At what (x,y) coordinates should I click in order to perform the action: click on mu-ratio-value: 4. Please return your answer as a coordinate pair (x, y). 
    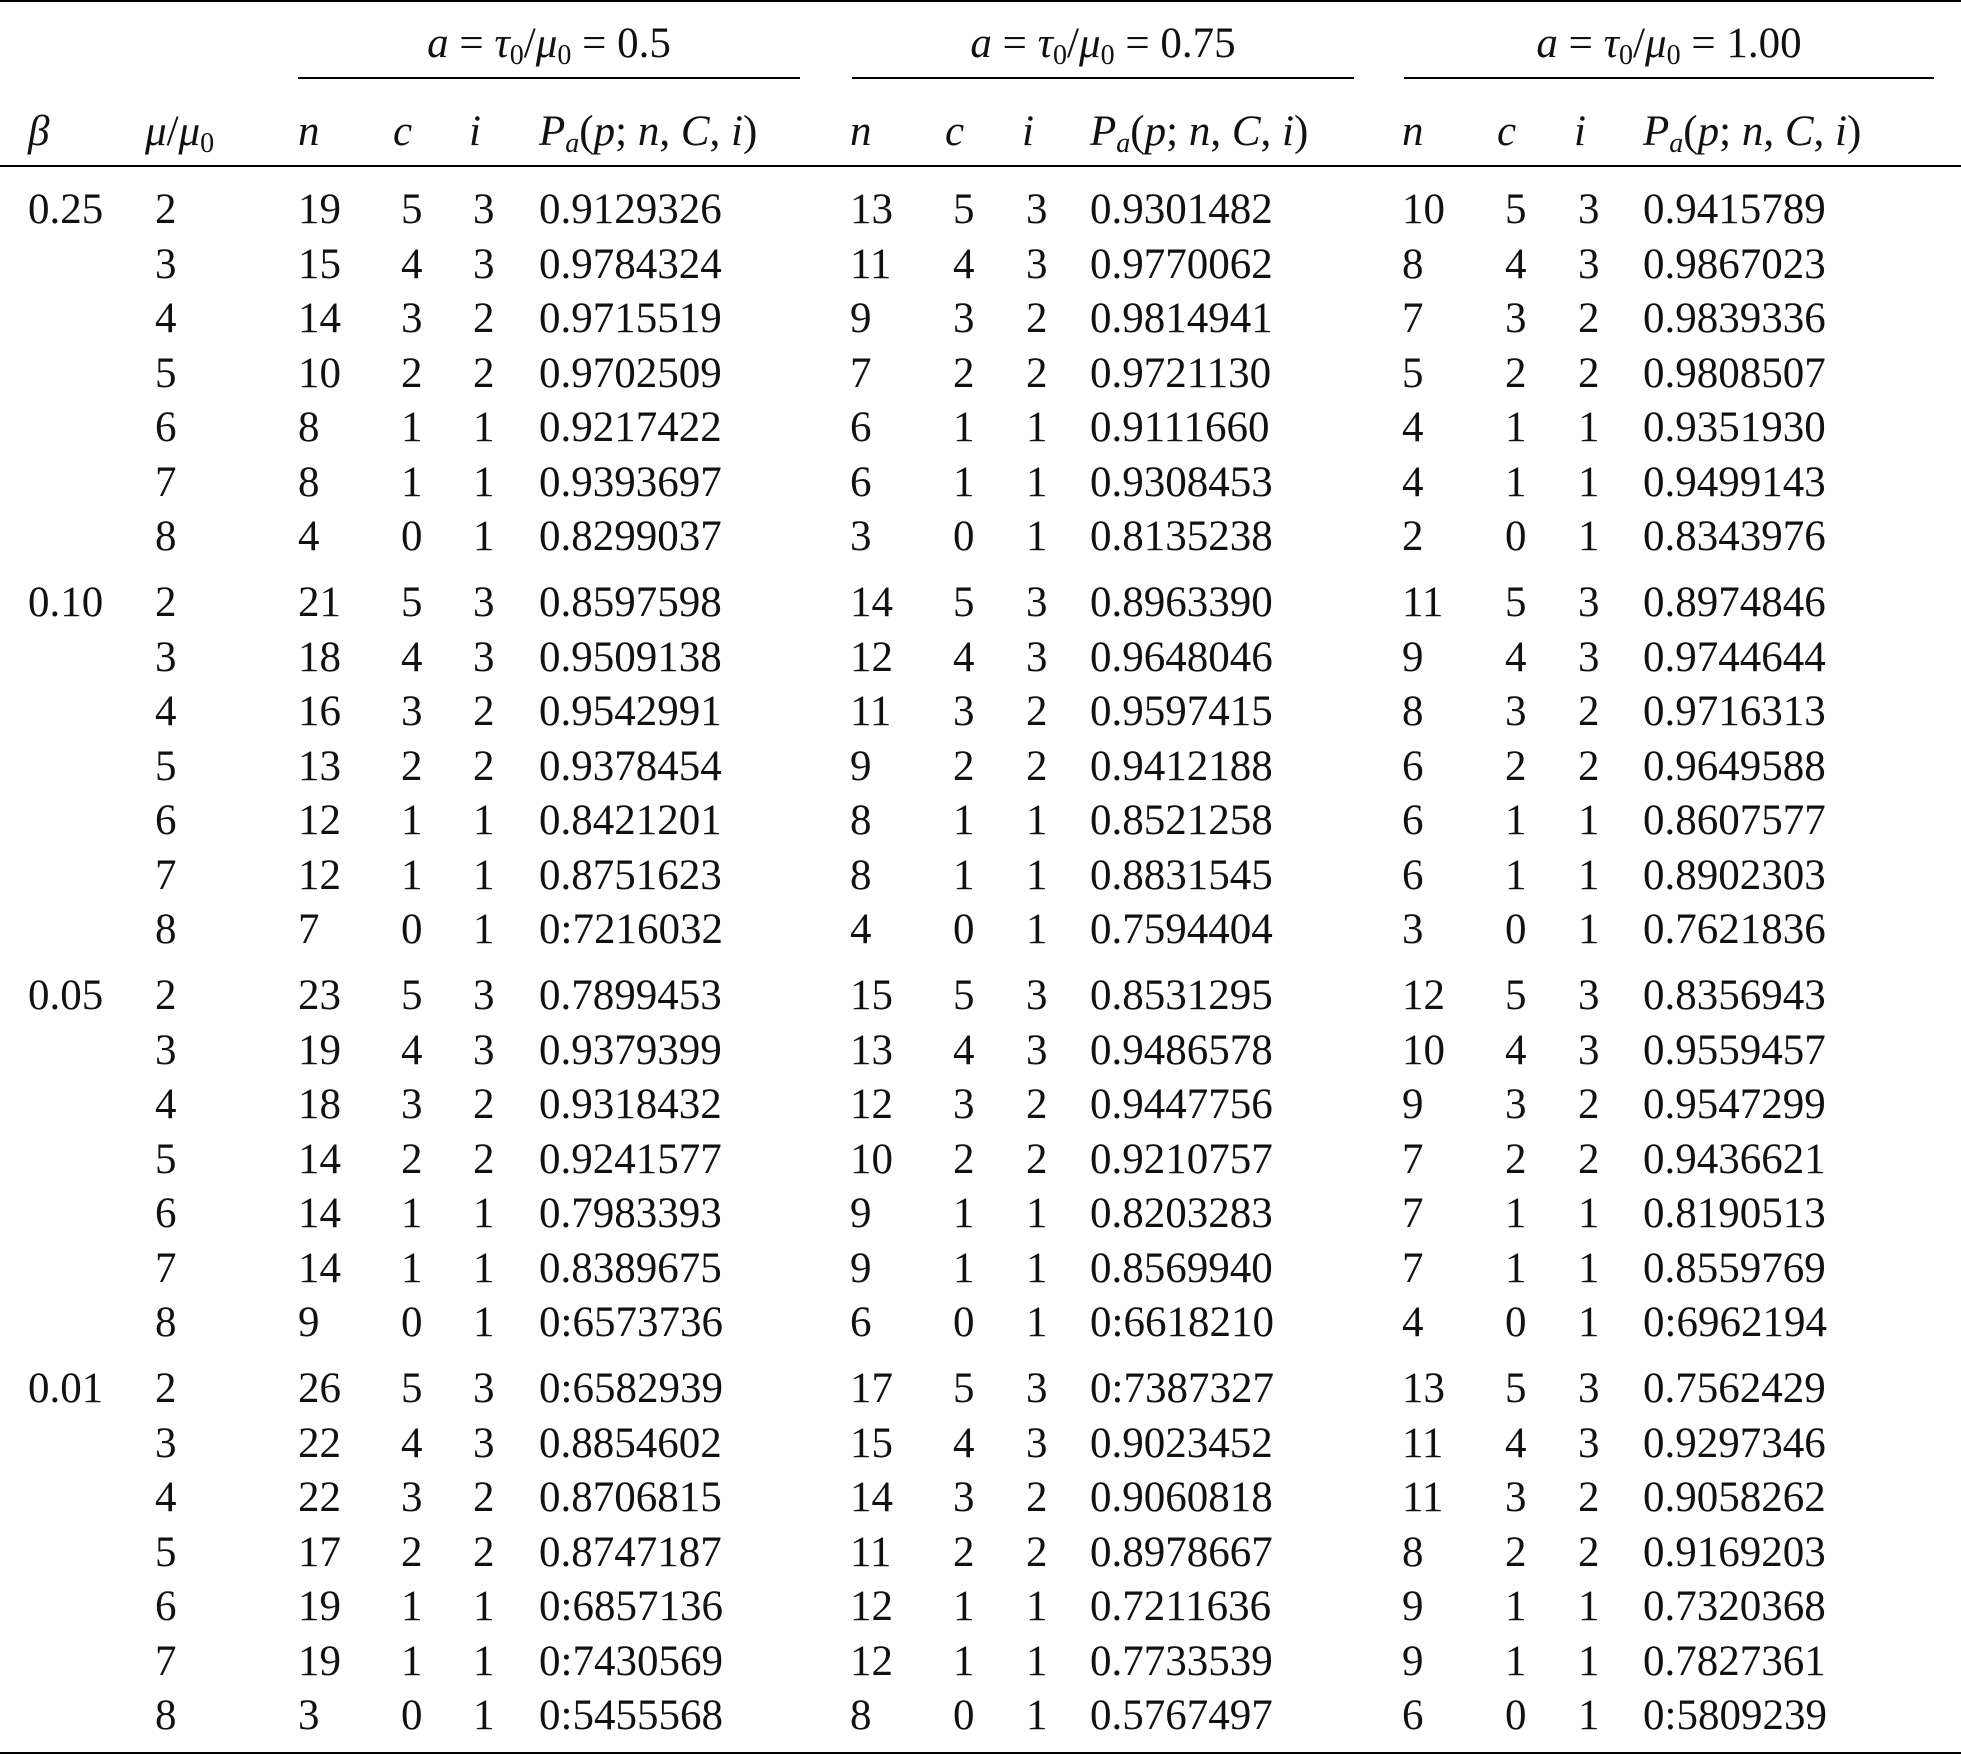
    Looking at the image, I should click on (166, 1104).